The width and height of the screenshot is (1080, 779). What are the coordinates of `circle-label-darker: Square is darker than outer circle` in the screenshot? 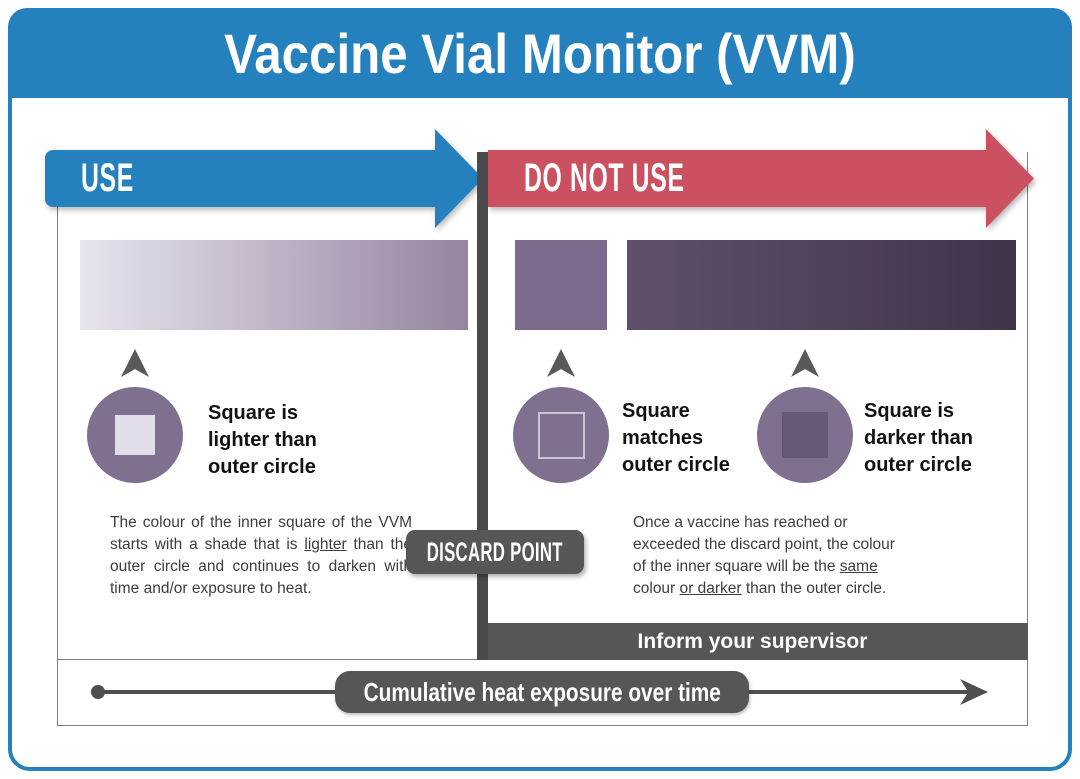 It's located at (918, 438).